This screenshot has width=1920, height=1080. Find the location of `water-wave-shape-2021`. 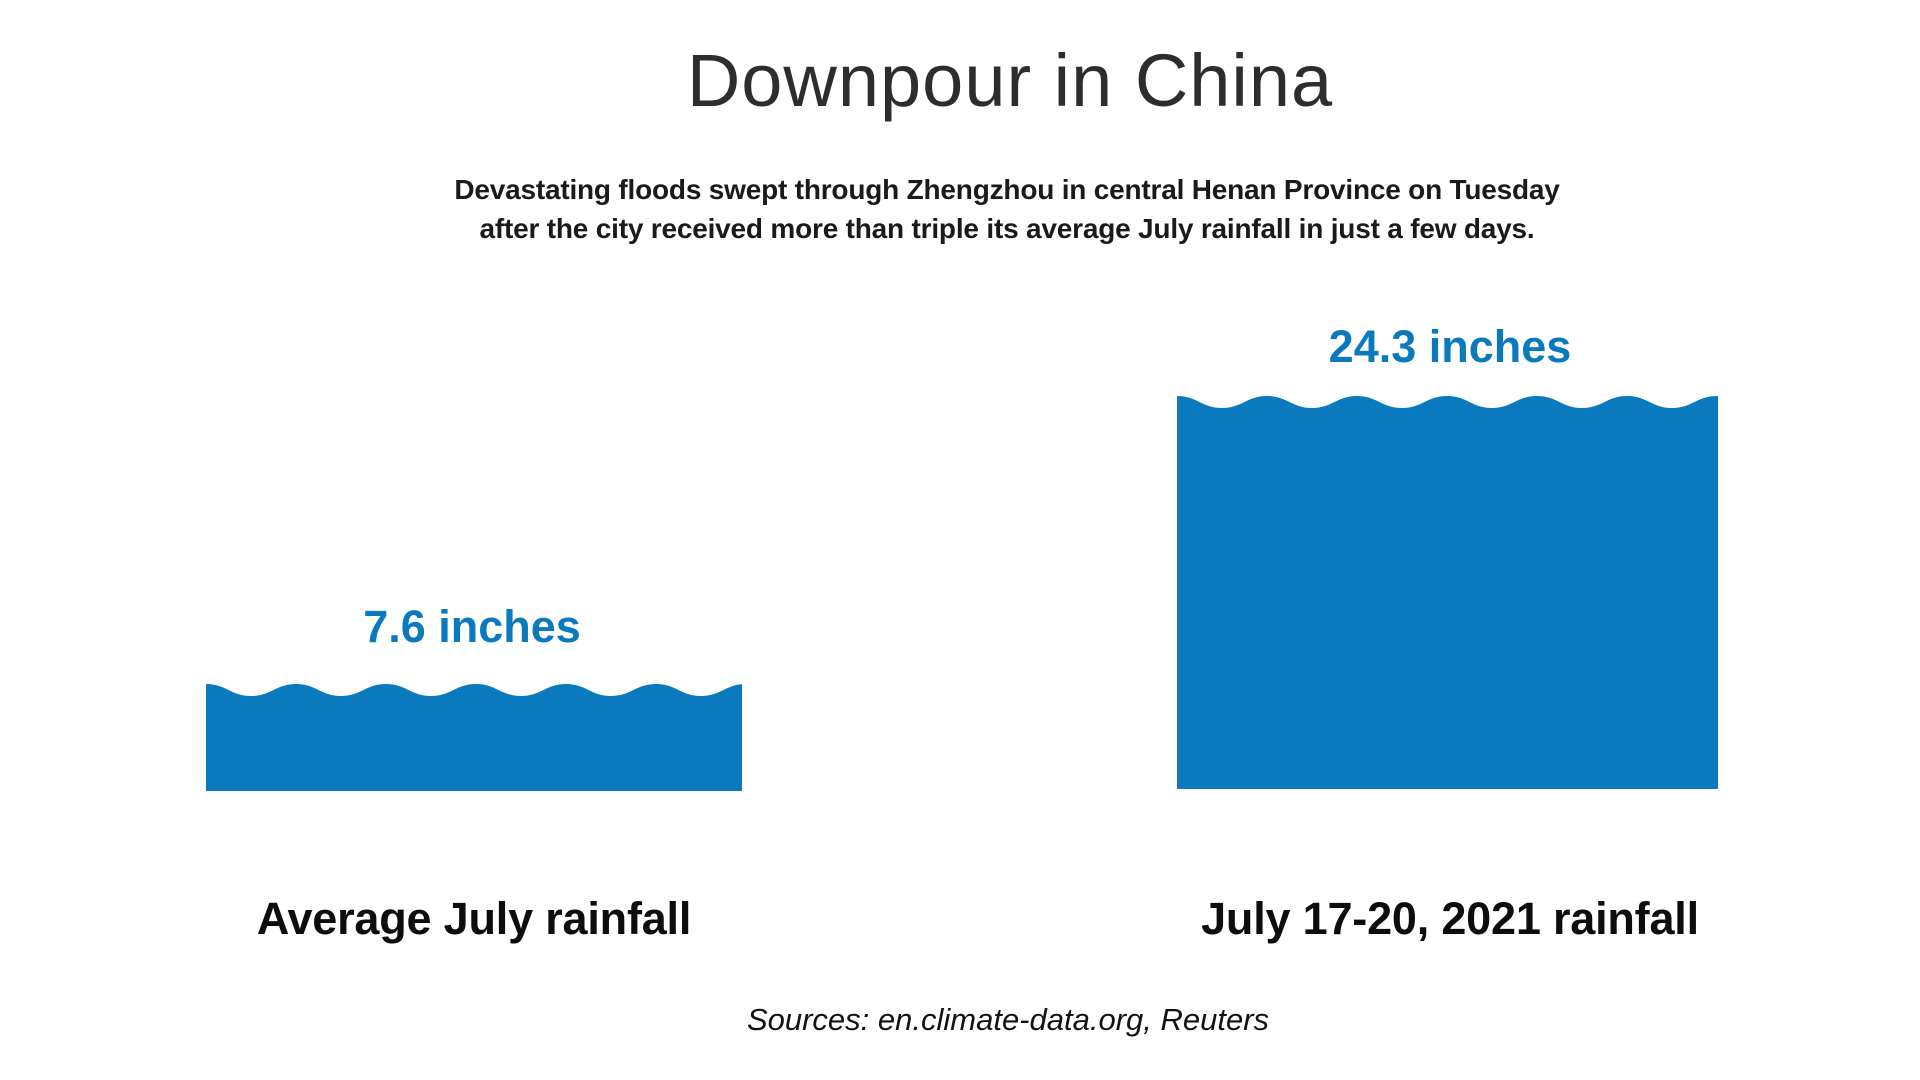

water-wave-shape-2021 is located at coordinates (1447, 592).